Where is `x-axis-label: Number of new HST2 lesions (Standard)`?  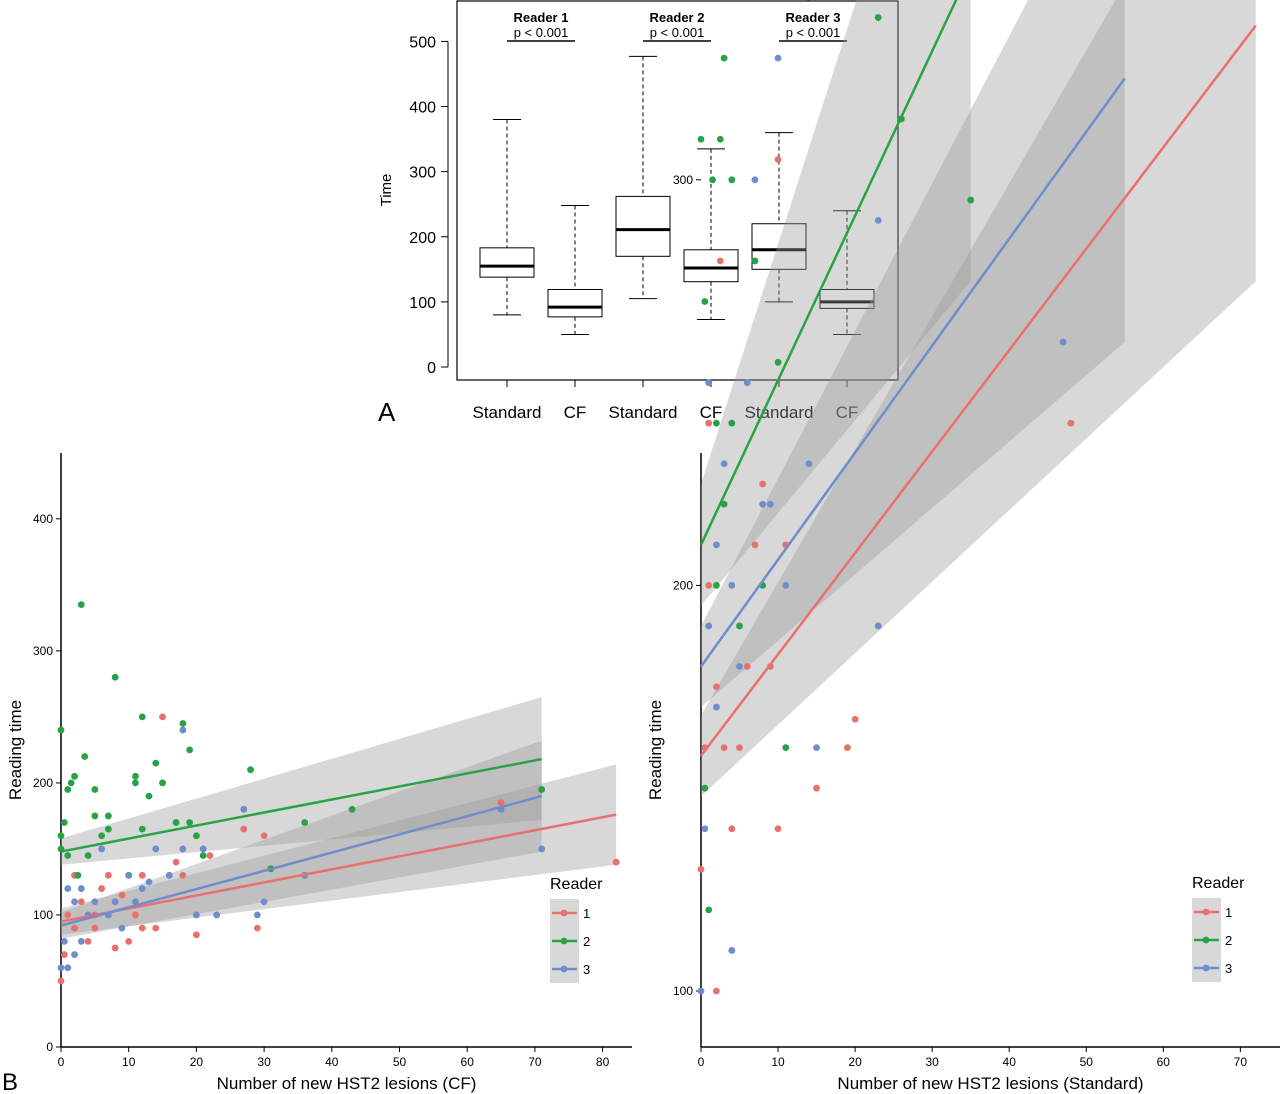
x-axis-label: Number of new HST2 lesions (Standard) is located at coordinates (990, 1083).